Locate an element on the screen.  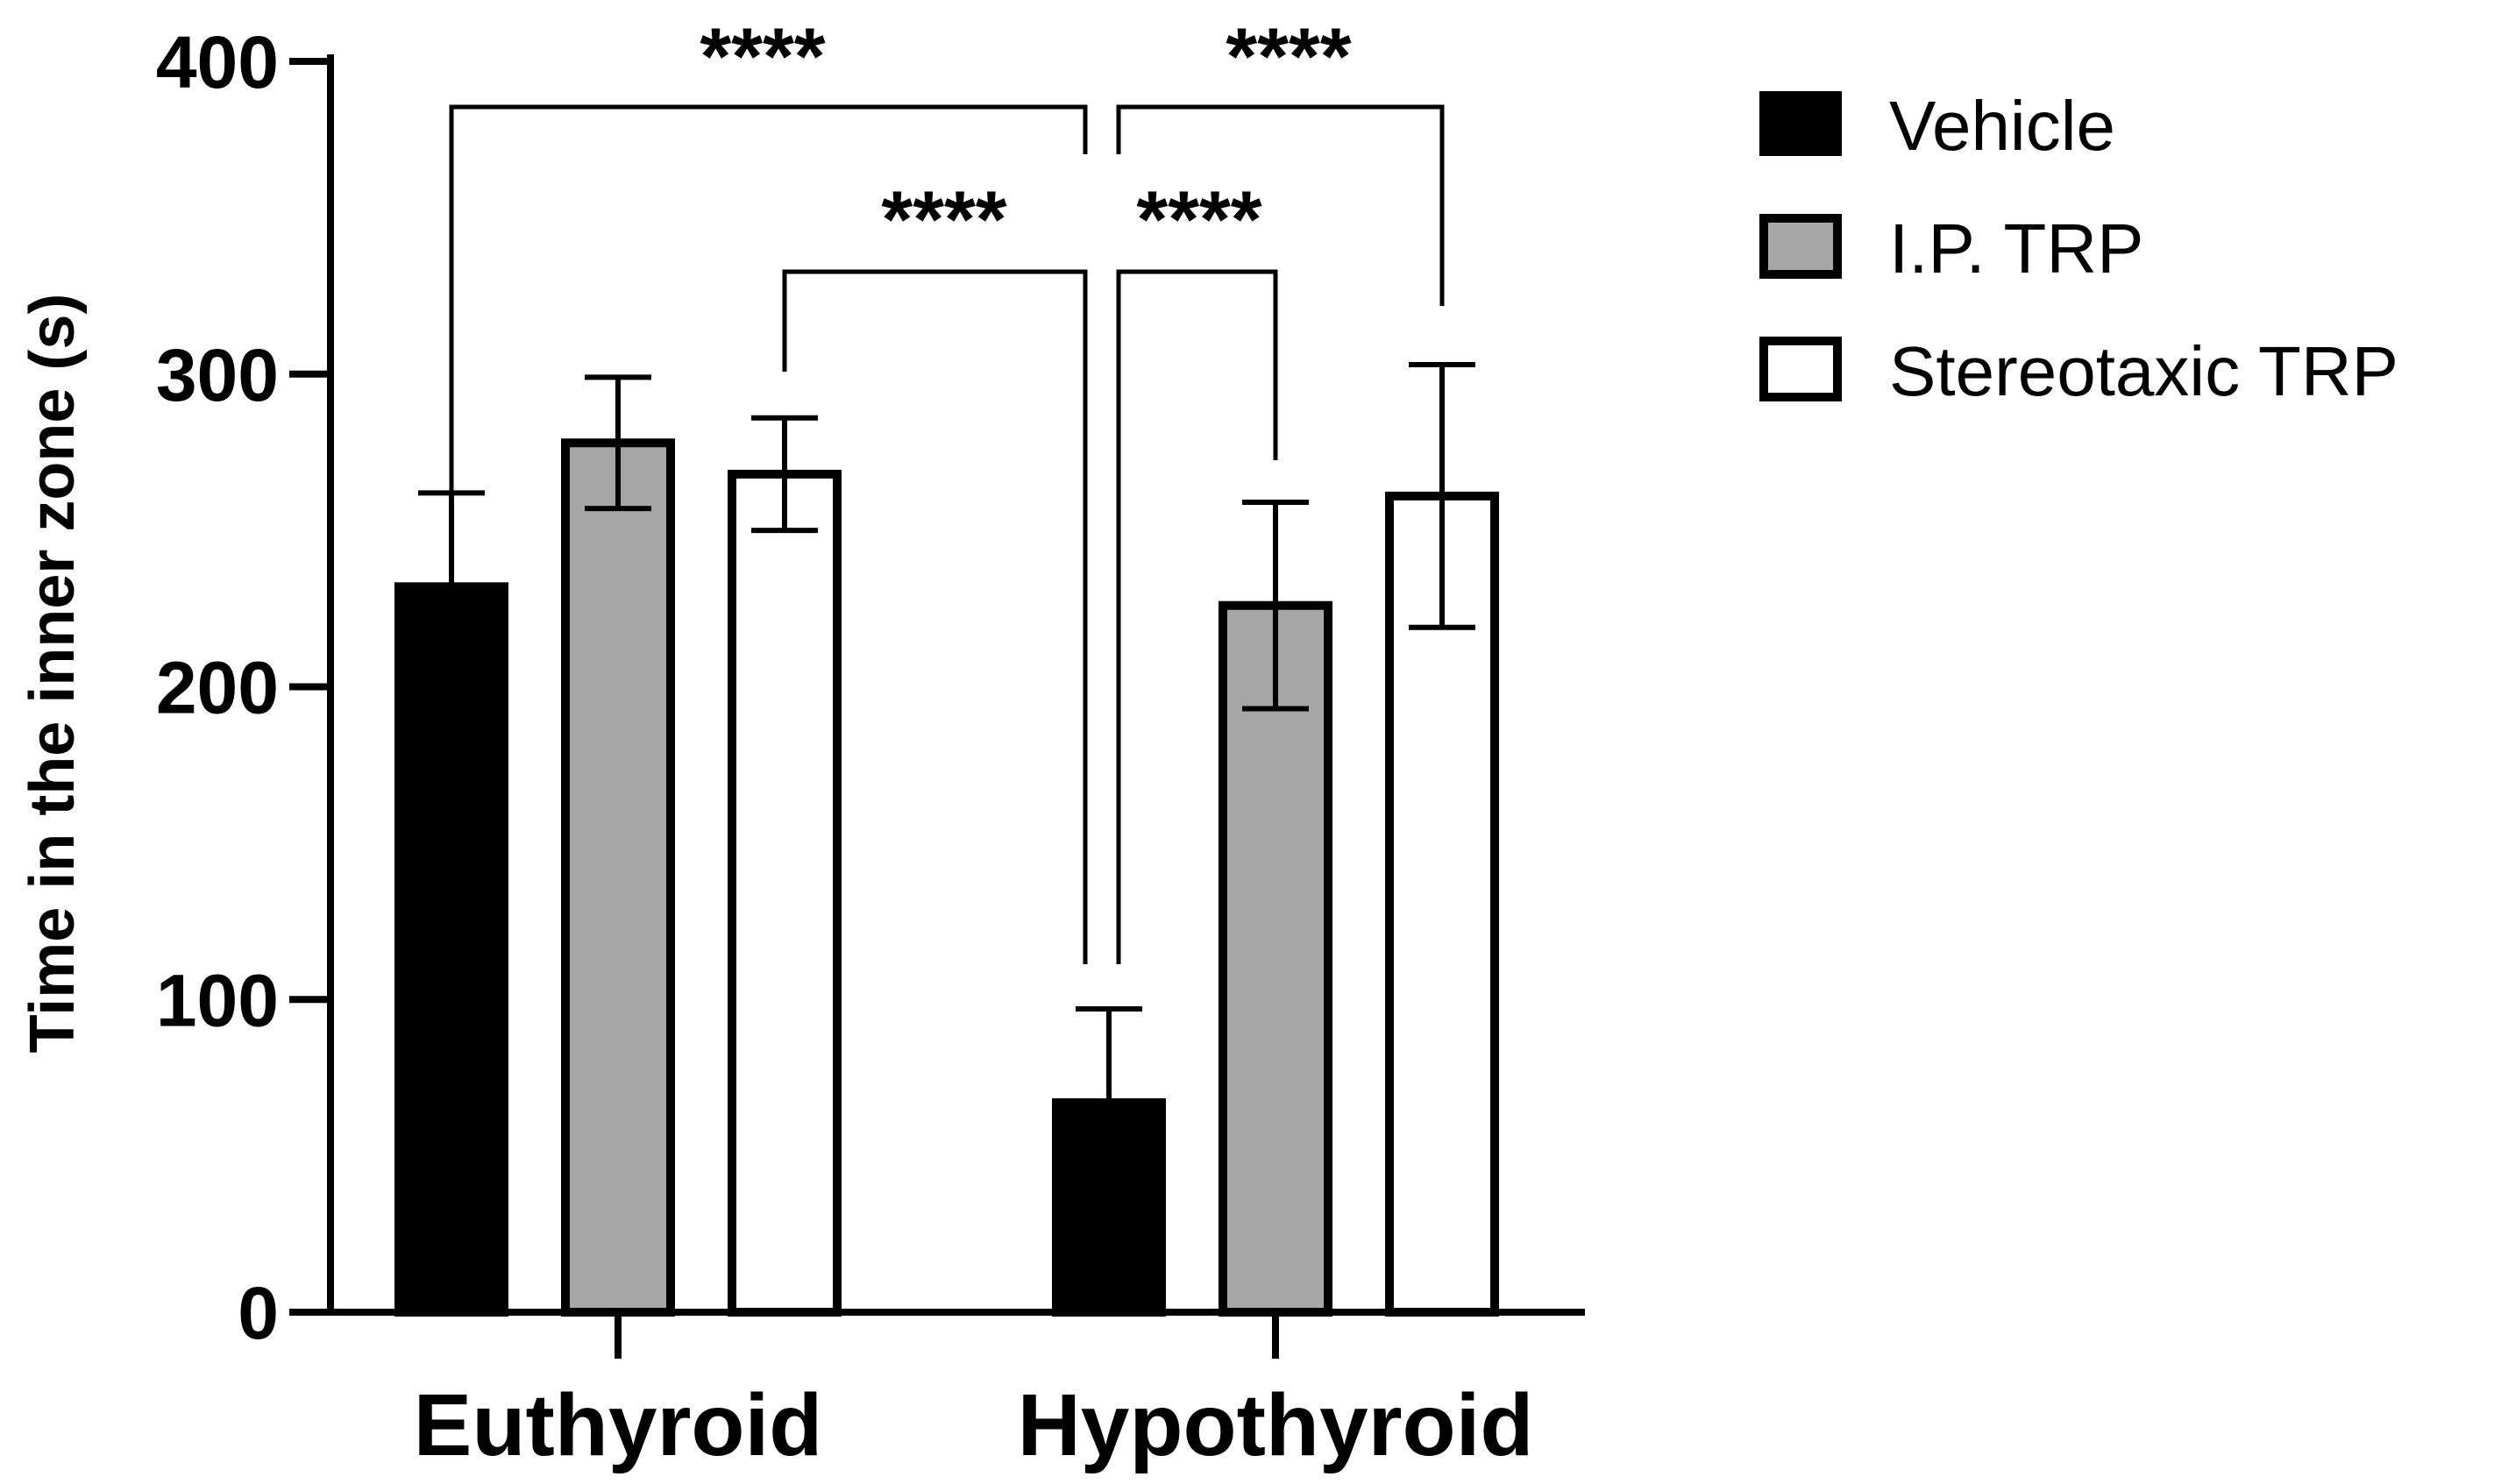
bar-euthyroid-stereotaxic-trp is located at coordinates (785, 893).